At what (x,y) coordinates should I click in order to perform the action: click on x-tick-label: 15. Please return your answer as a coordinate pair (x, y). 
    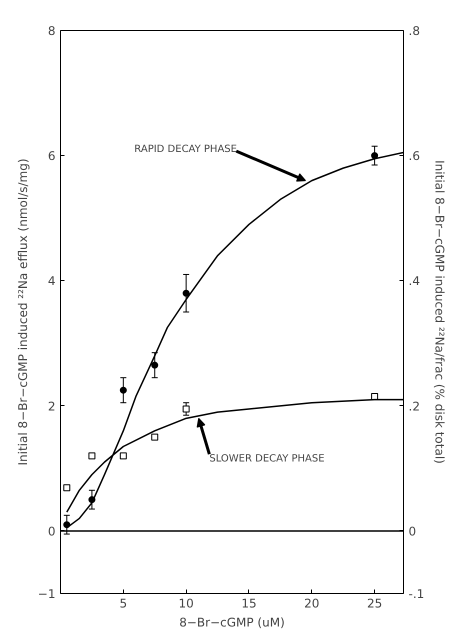
    Looking at the image, I should click on (249, 603).